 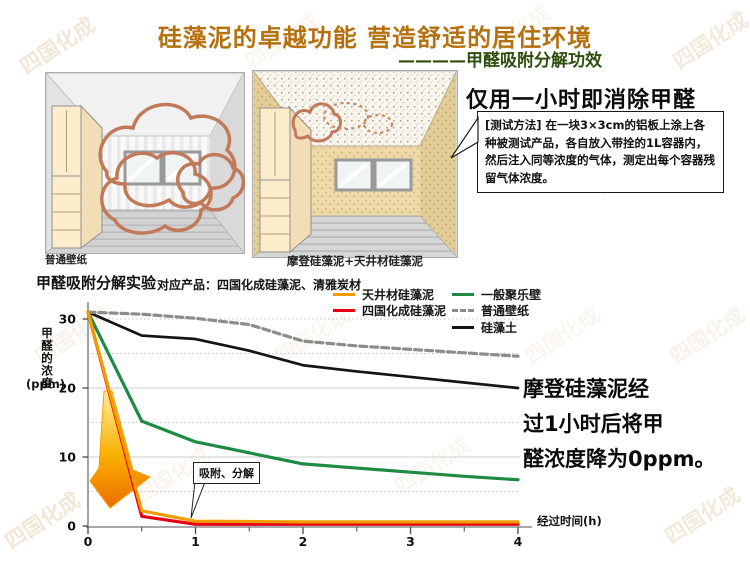 What do you see at coordinates (463, 327) in the screenshot?
I see `legend-swatch-black` at bounding box center [463, 327].